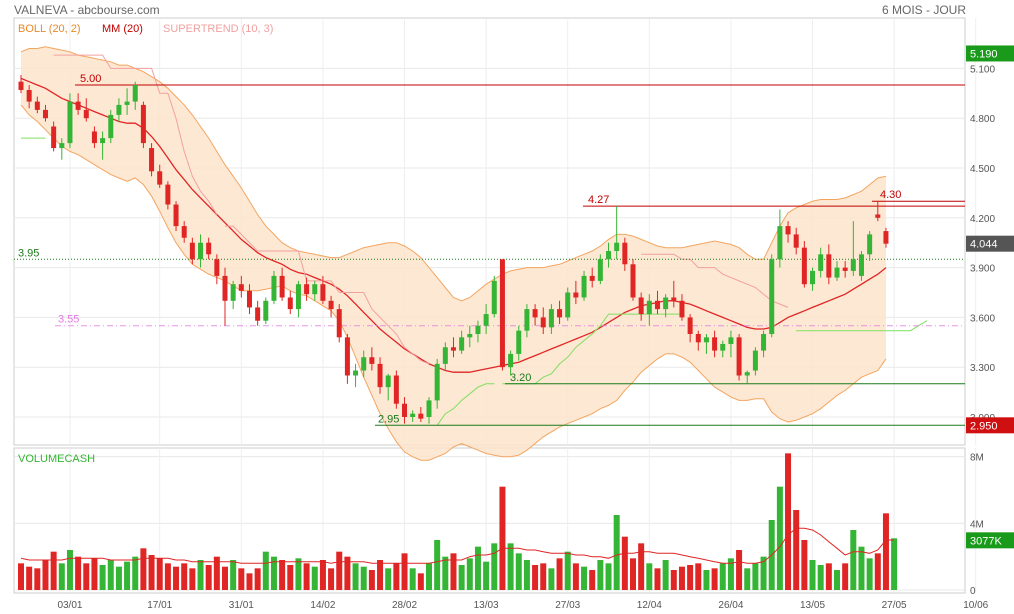 The width and height of the screenshot is (1014, 614). Describe the element at coordinates (730, 605) in the screenshot. I see `x-tick-label: 26/04` at that location.